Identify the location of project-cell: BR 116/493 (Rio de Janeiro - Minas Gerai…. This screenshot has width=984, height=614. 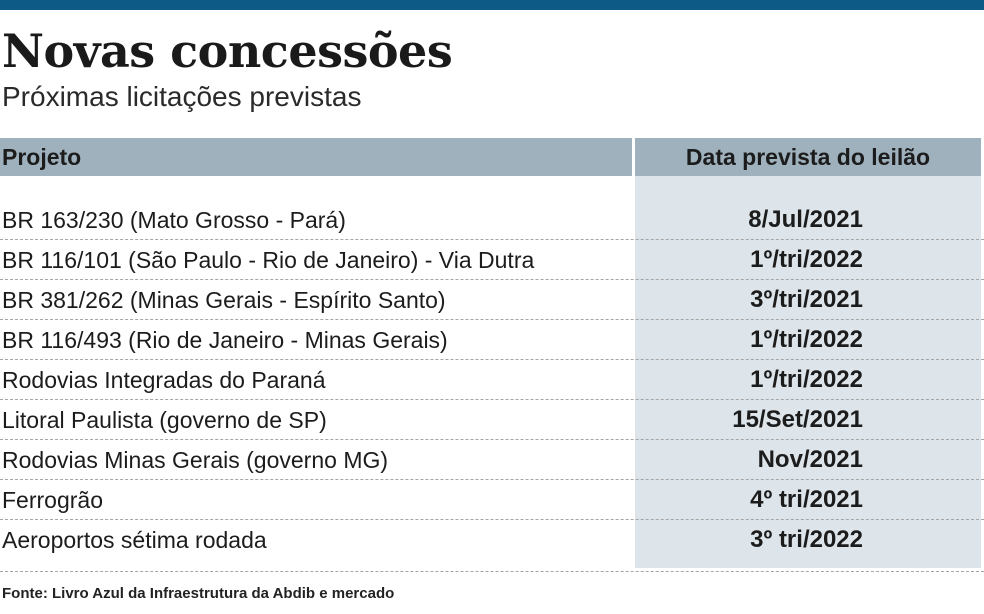
(225, 340).